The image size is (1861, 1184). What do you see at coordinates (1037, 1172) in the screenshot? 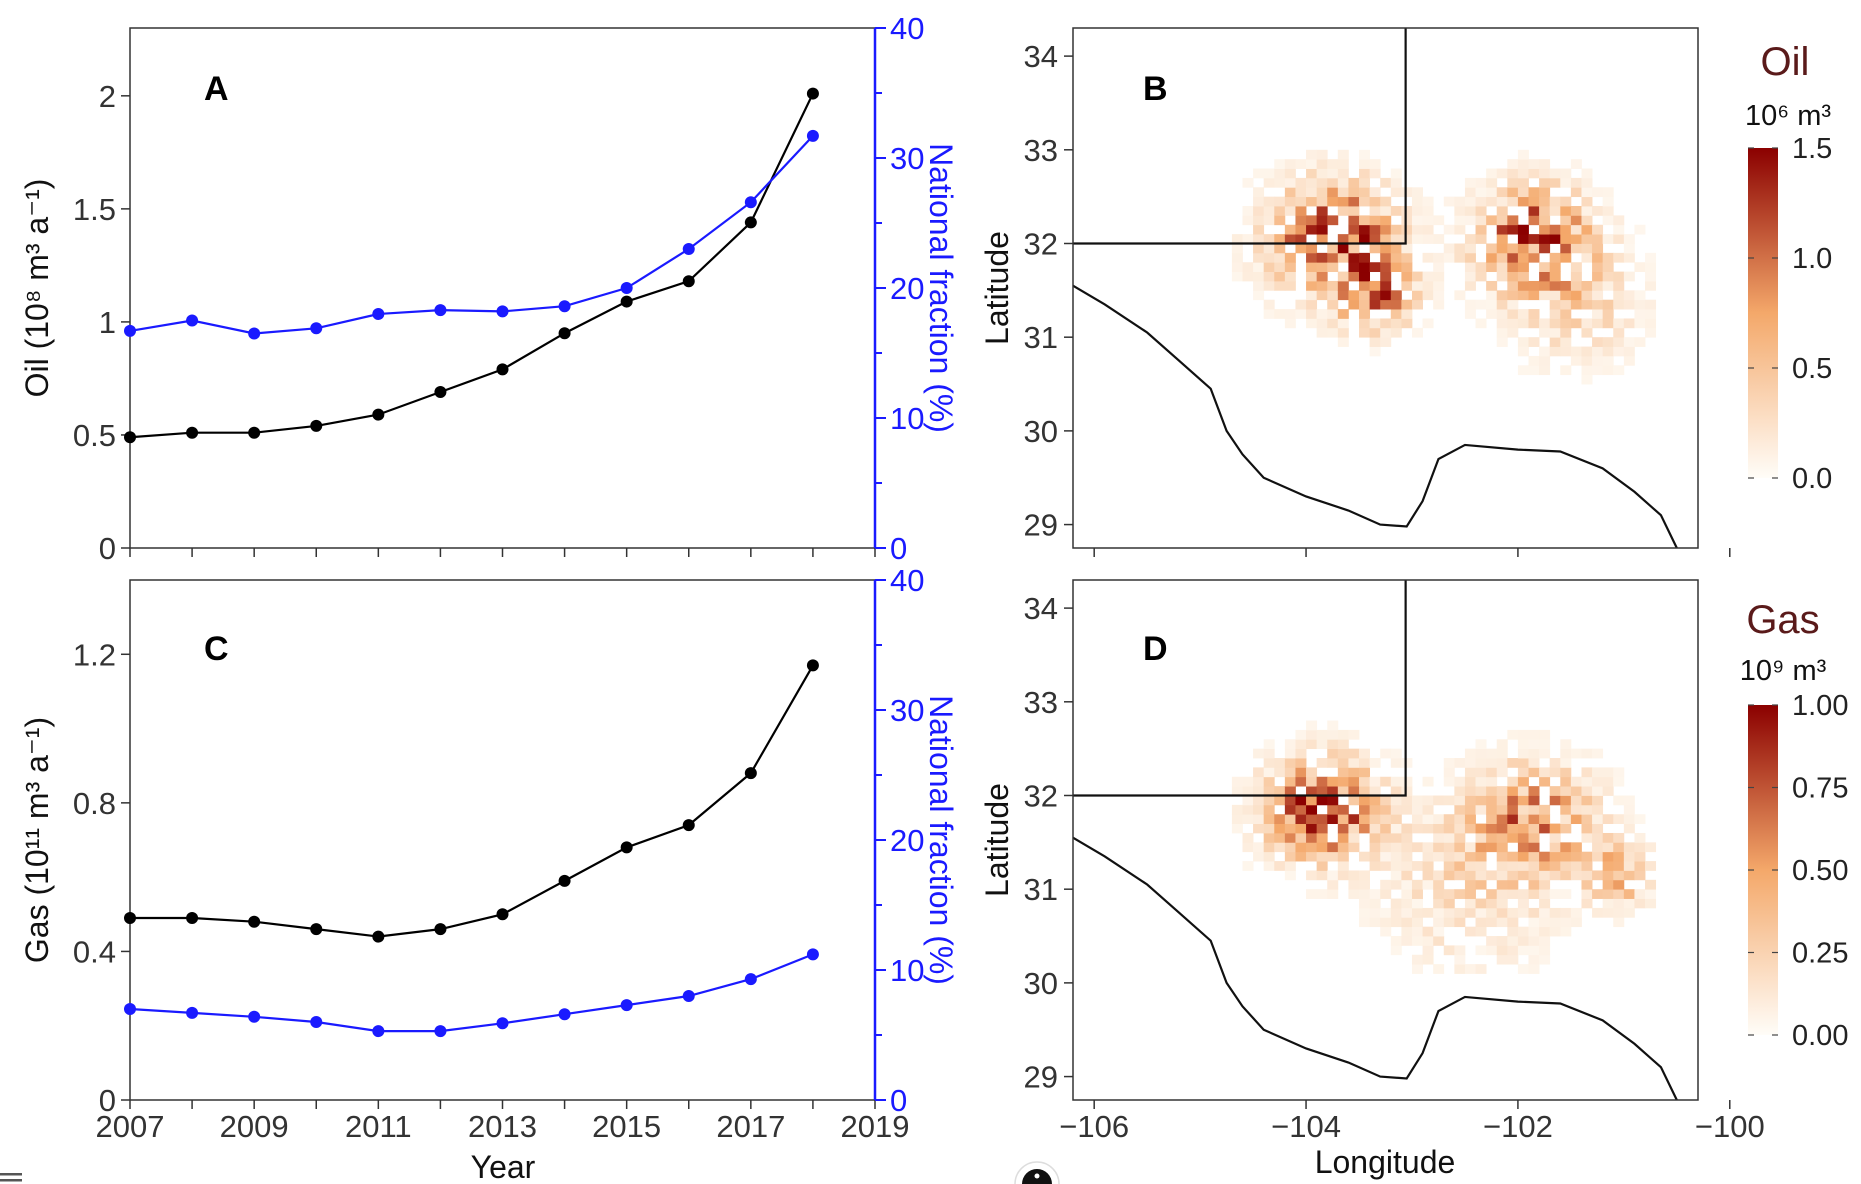
I see `info-icon` at bounding box center [1037, 1172].